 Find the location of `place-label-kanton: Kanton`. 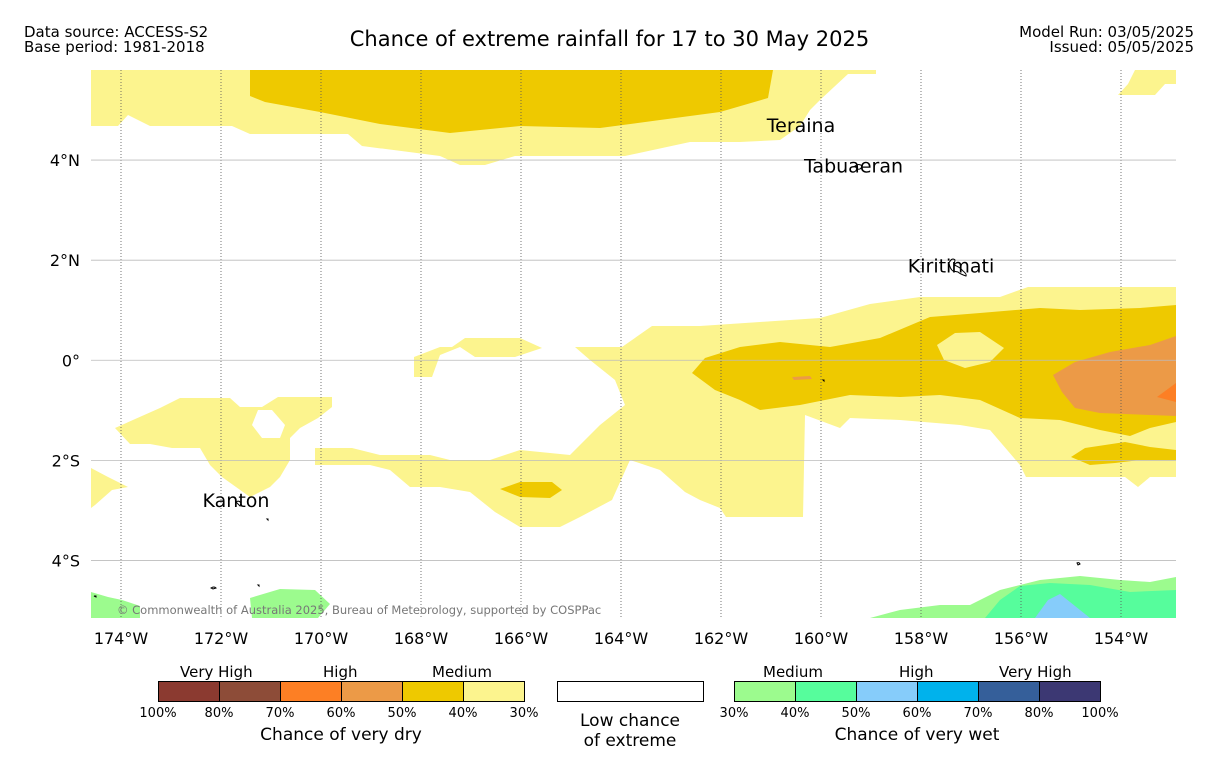

place-label-kanton: Kanton is located at coordinates (236, 501).